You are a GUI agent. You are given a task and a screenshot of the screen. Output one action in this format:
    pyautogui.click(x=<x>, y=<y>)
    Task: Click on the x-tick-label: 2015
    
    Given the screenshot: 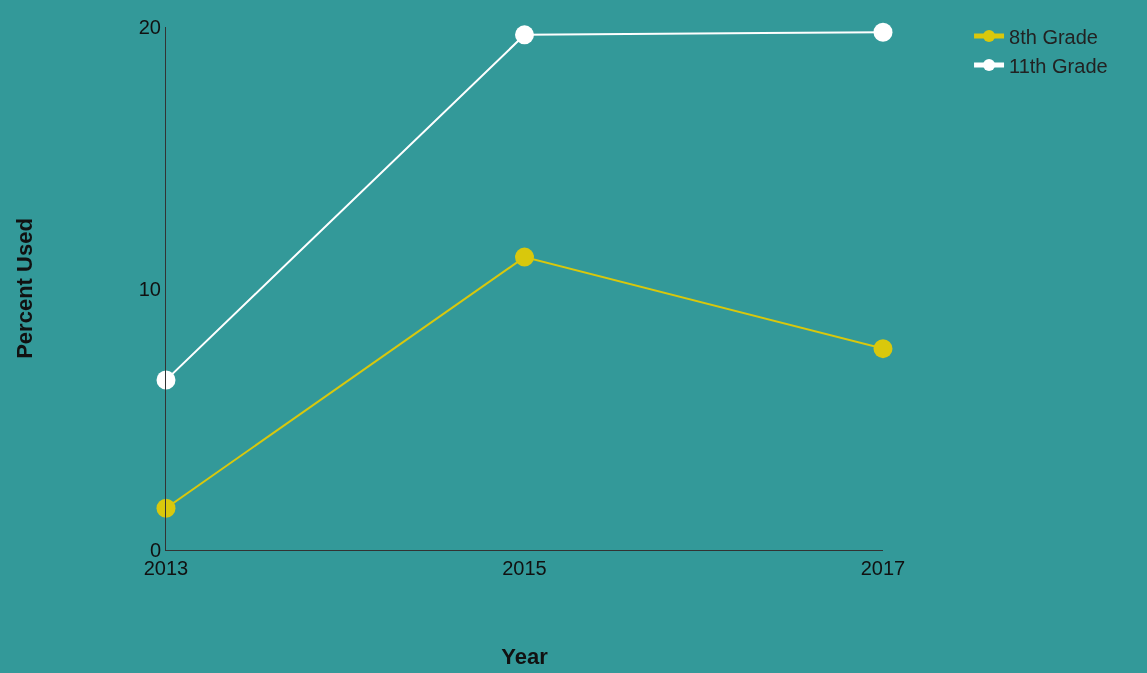 What is the action you would take?
    pyautogui.click(x=524, y=568)
    